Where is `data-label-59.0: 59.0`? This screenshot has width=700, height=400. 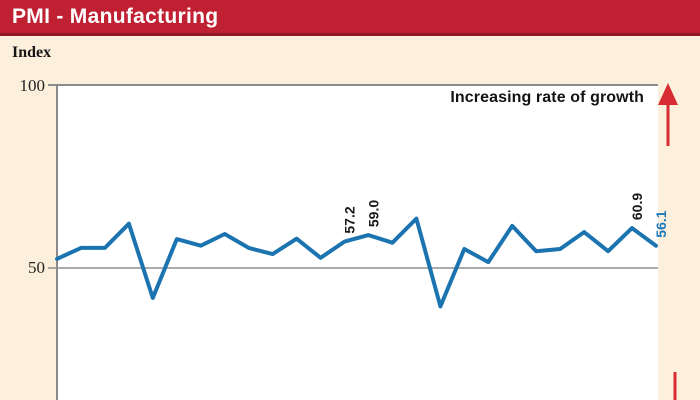 data-label-59.0: 59.0 is located at coordinates (374, 213).